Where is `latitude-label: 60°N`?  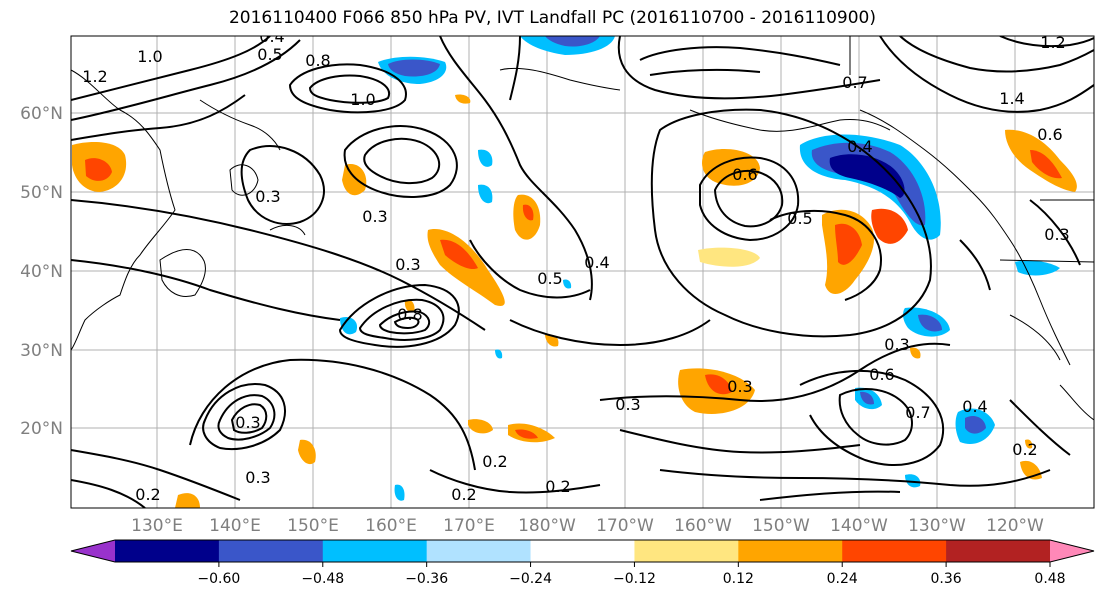
latitude-label: 60°N is located at coordinates (41, 114).